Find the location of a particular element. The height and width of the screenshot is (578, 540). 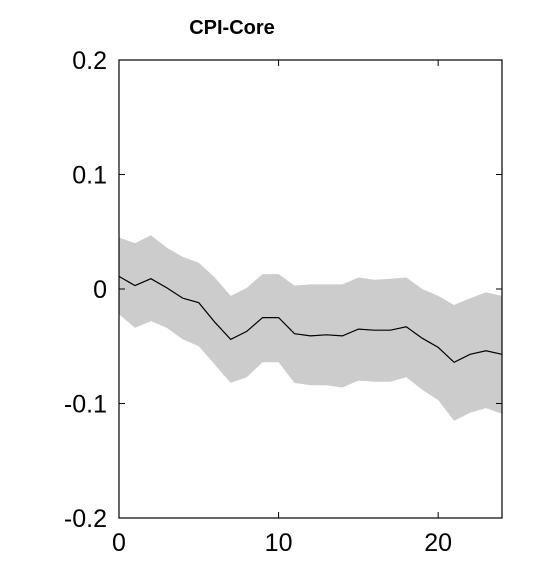

chart-title: CPI-Core is located at coordinates (232, 28).